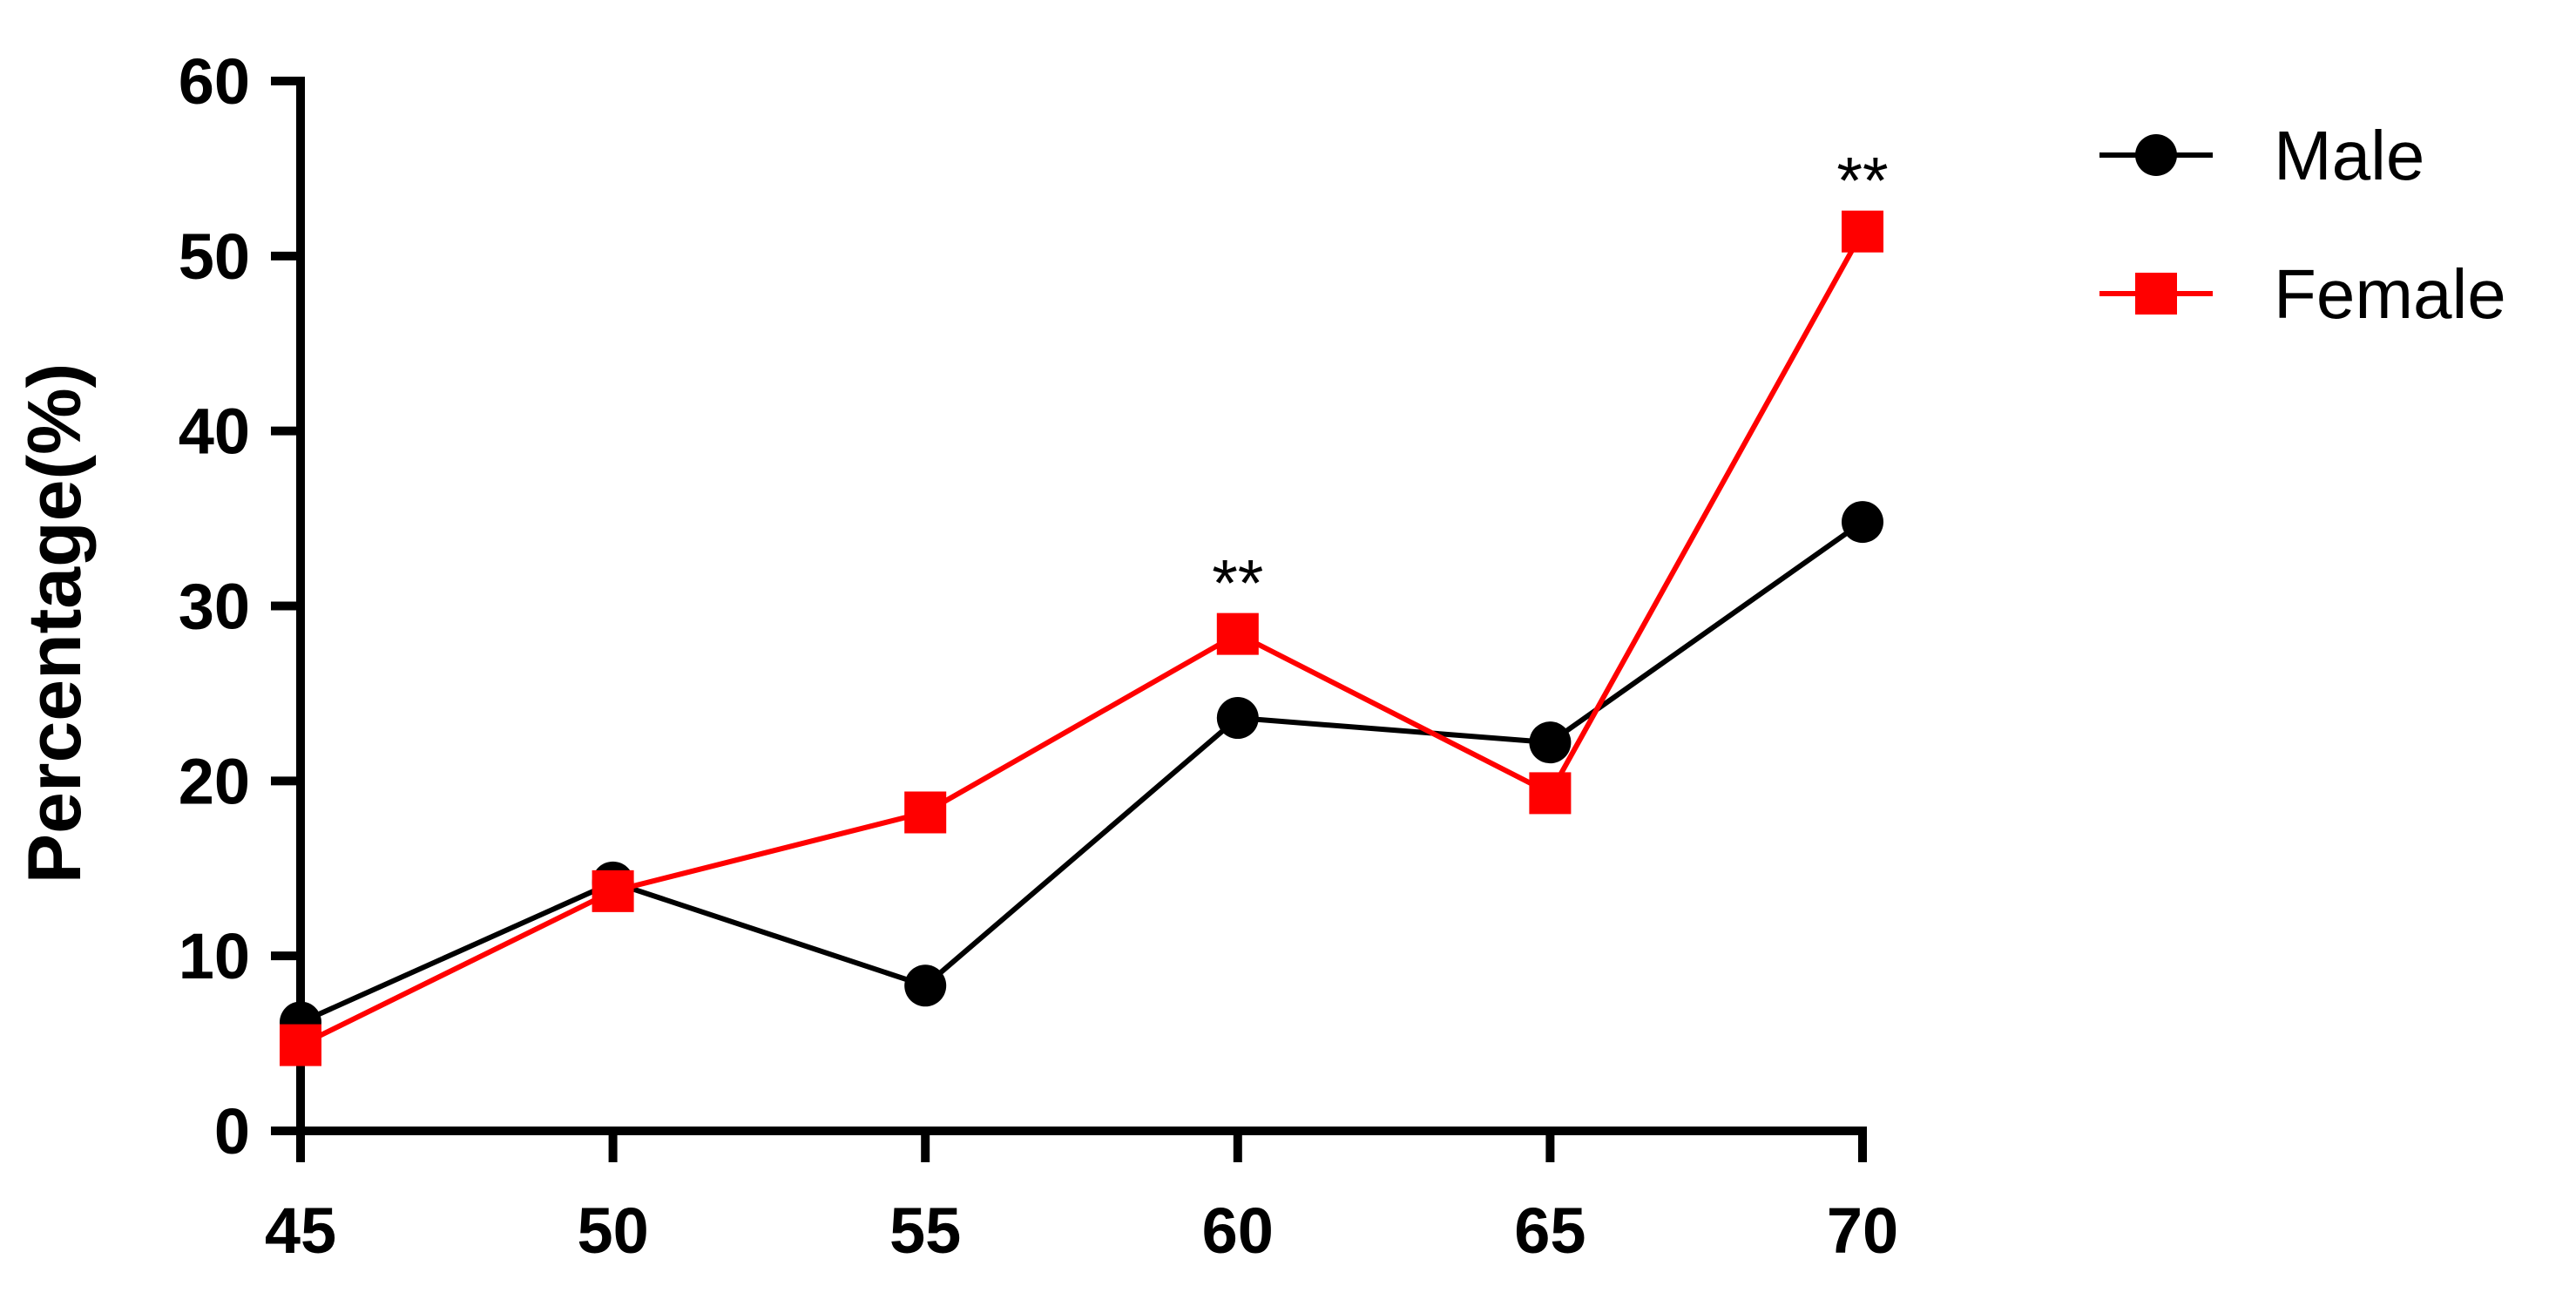  I want to click on y-tick-label: 40, so click(214, 432).